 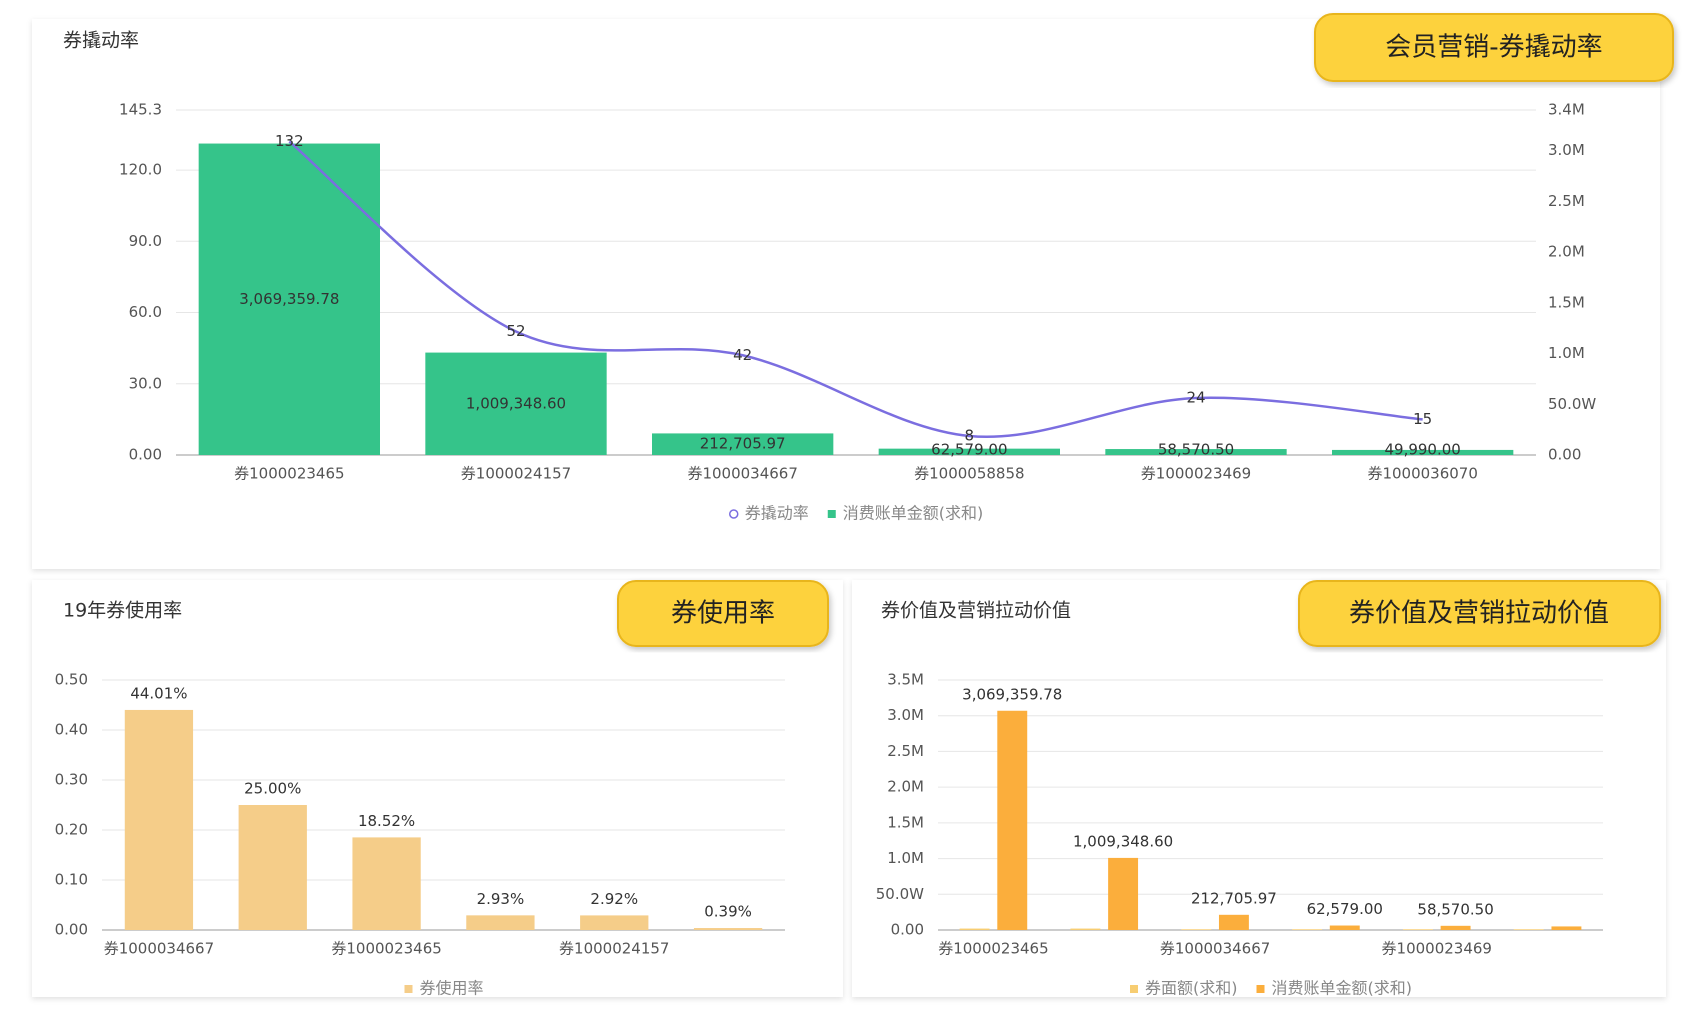 What do you see at coordinates (158, 693) in the screenshot?
I see `data-label: 44.01%` at bounding box center [158, 693].